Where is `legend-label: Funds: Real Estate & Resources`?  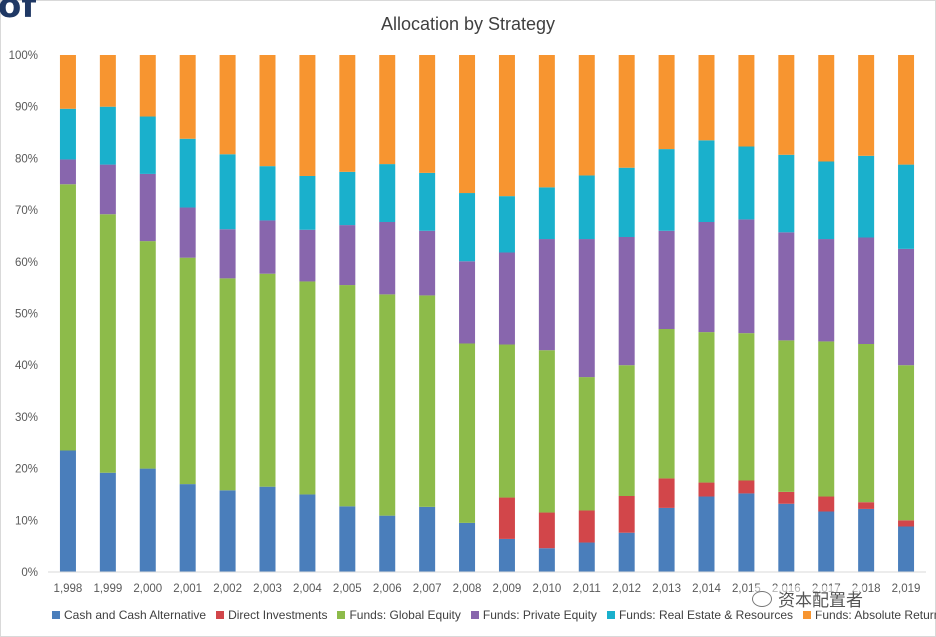 legend-label: Funds: Real Estate & Resources is located at coordinates (706, 615).